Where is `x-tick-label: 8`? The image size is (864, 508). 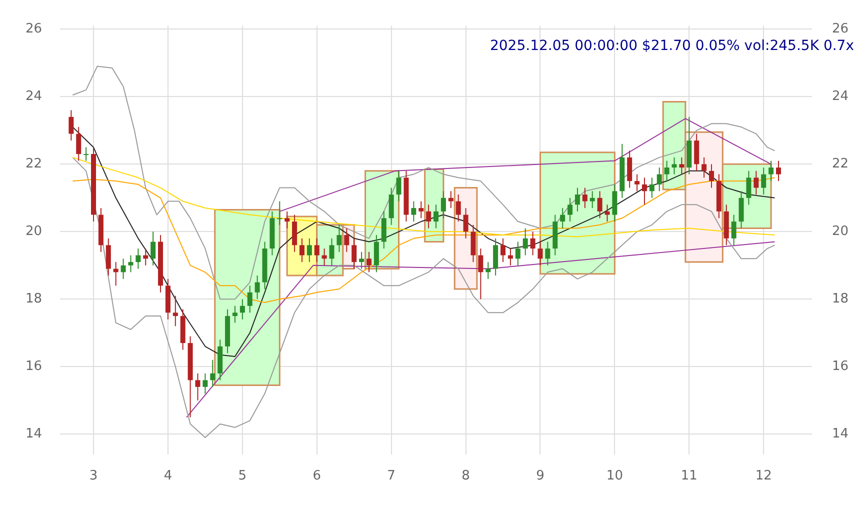 x-tick-label: 8 is located at coordinates (466, 476).